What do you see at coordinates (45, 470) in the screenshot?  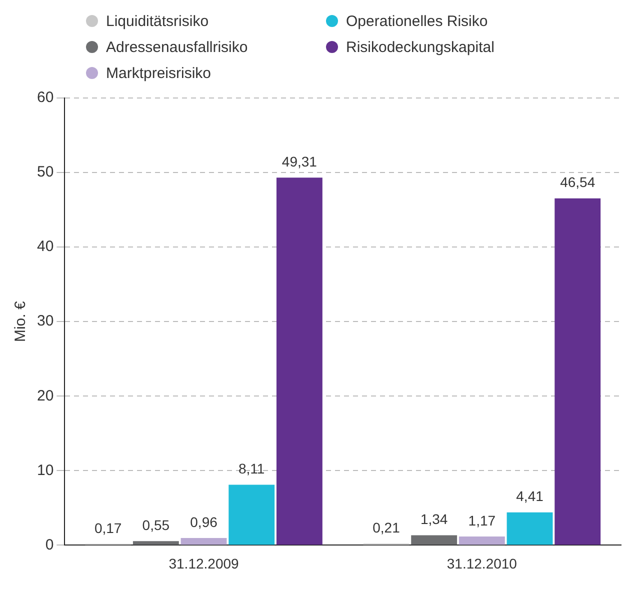 I see `y-tick-label: 10` at bounding box center [45, 470].